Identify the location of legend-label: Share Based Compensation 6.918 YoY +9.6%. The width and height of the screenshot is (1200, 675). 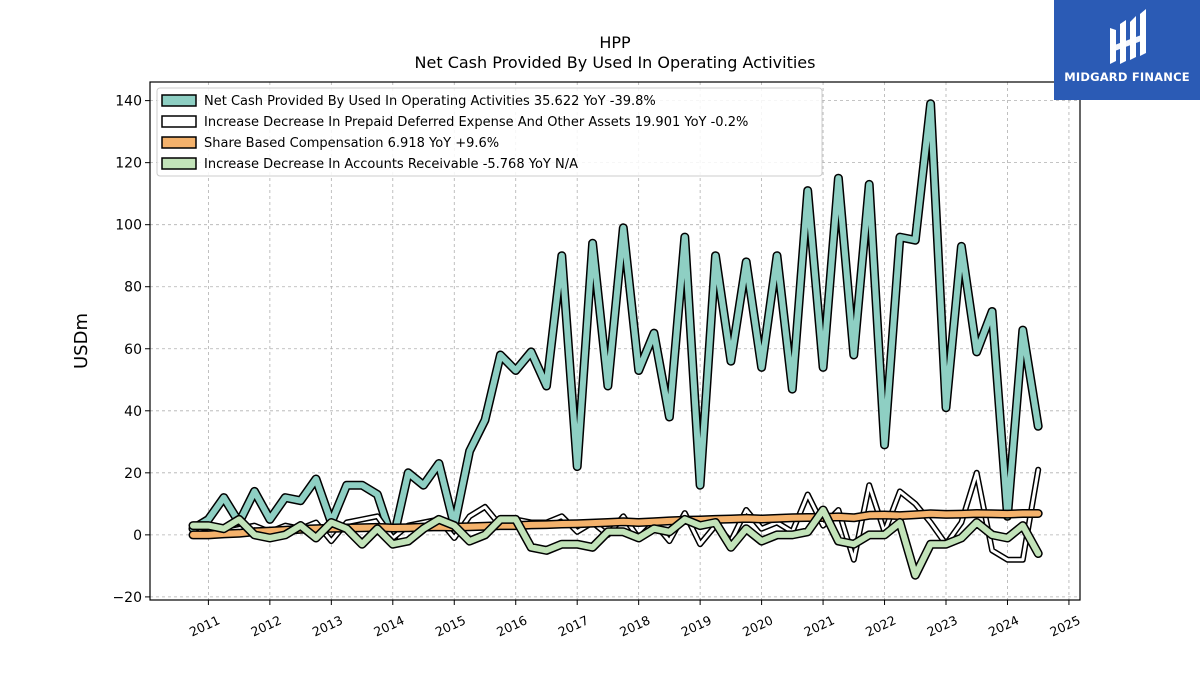
(351, 143).